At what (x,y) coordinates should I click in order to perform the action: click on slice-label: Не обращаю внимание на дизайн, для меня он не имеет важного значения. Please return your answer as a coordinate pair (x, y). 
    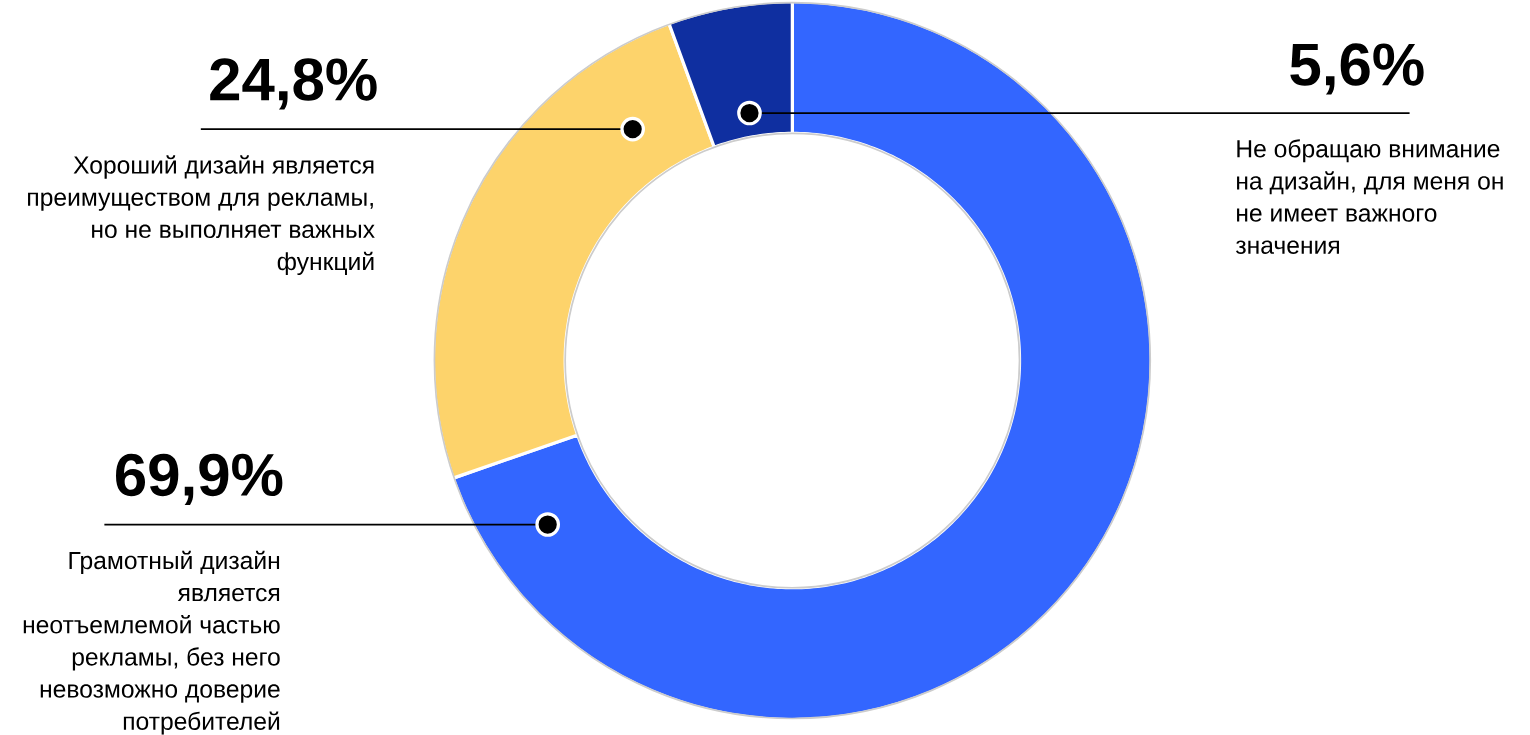
    Looking at the image, I should click on (1369, 197).